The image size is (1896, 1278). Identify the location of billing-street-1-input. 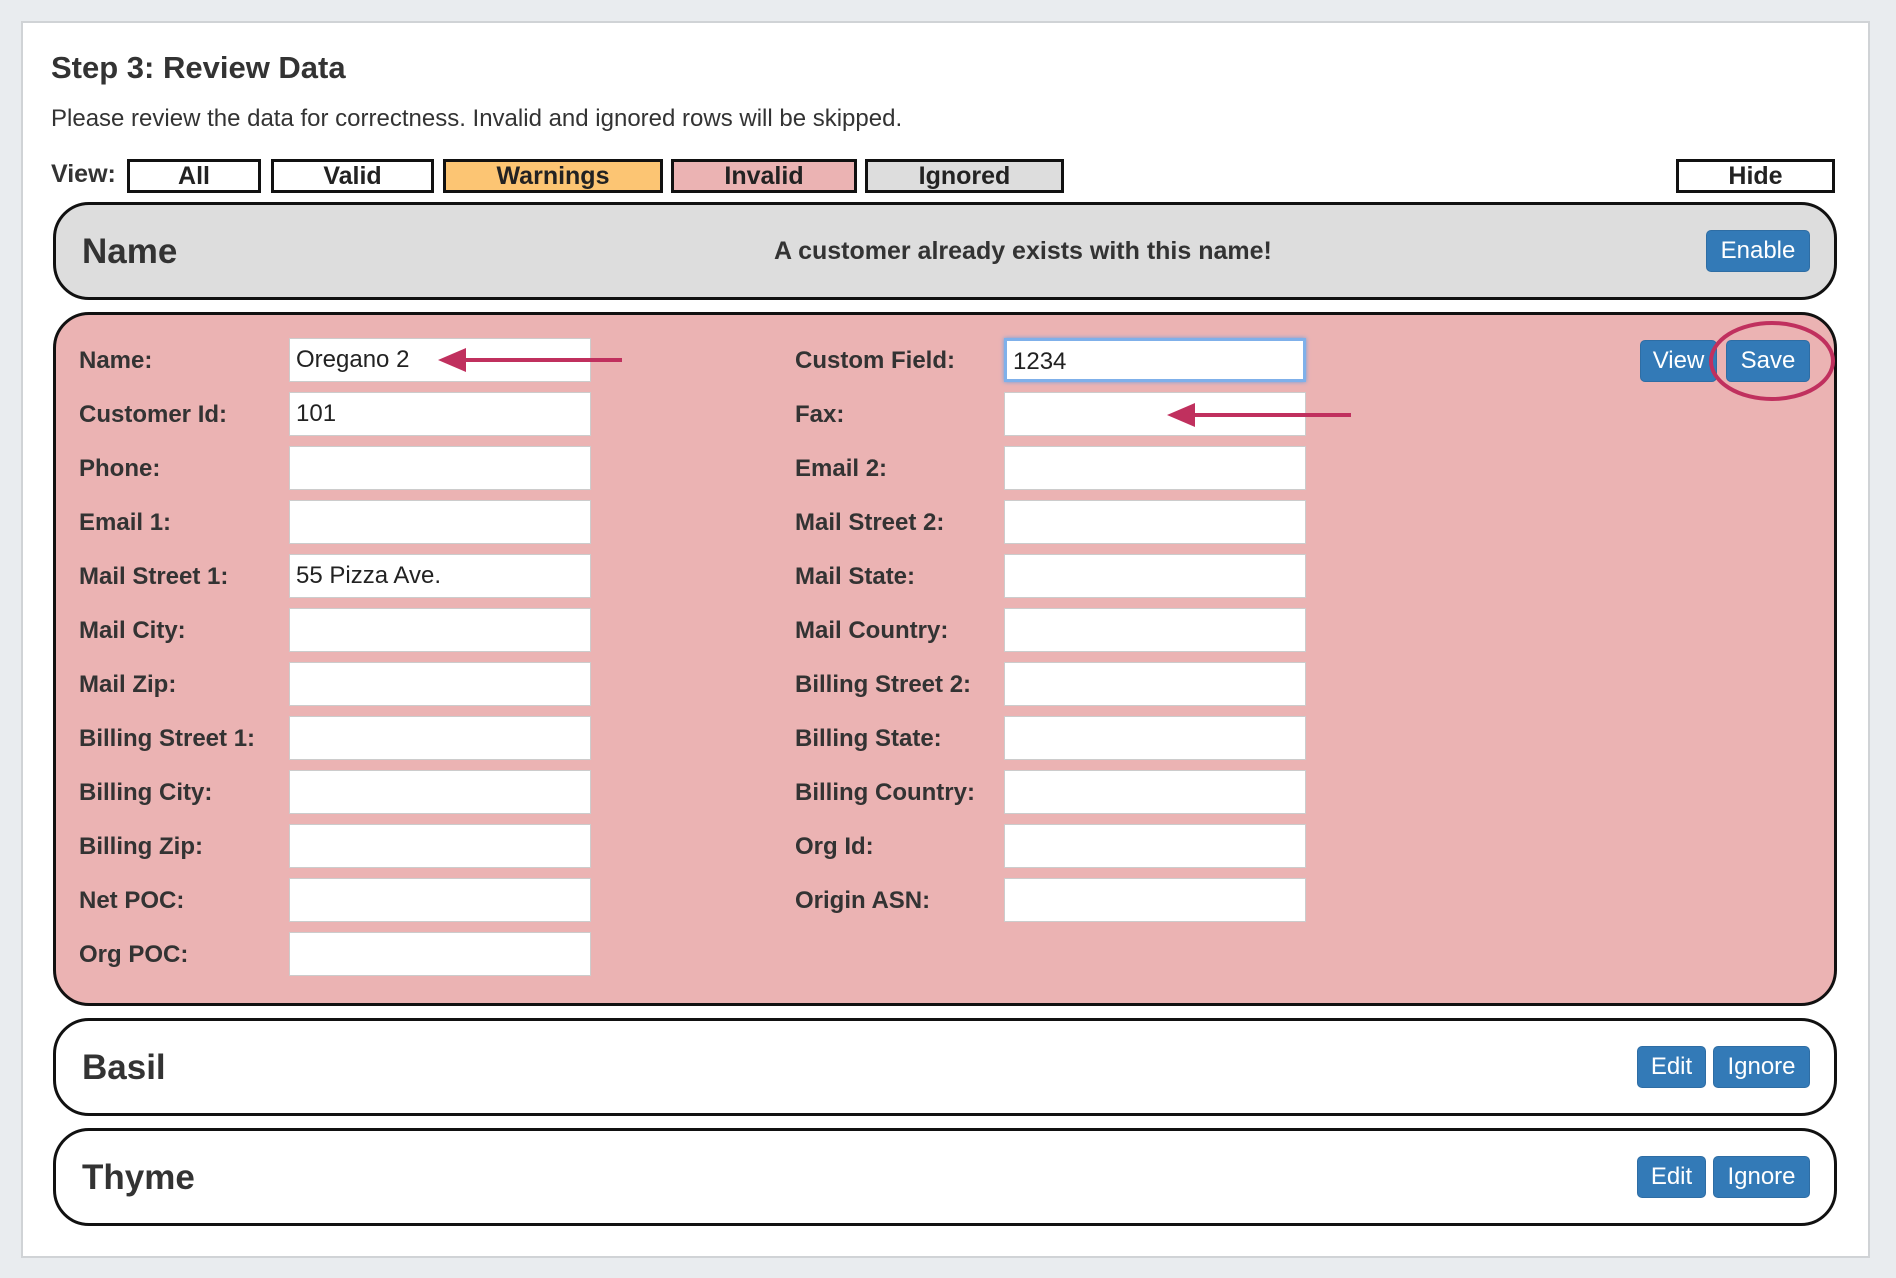
(440, 738).